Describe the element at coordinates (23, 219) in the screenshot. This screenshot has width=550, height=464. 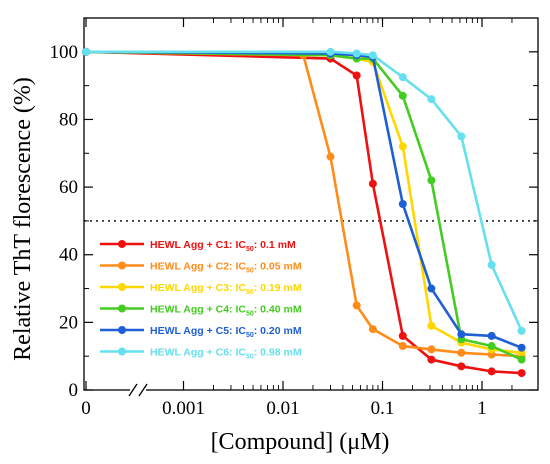
I see `y-axis-title: Relative ThT florescence (%)` at that location.